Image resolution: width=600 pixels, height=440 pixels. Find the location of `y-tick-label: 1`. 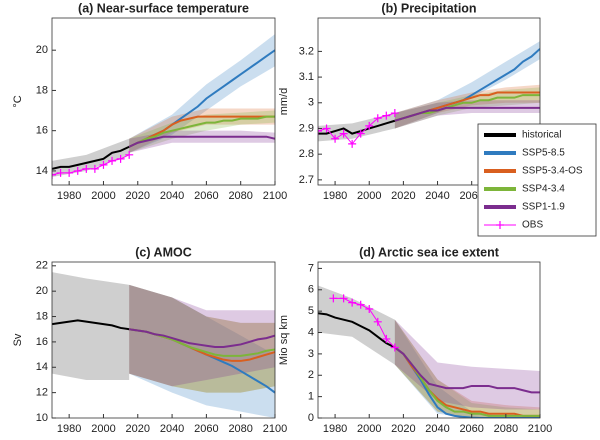

y-tick-label: 1 is located at coordinates (311, 397).